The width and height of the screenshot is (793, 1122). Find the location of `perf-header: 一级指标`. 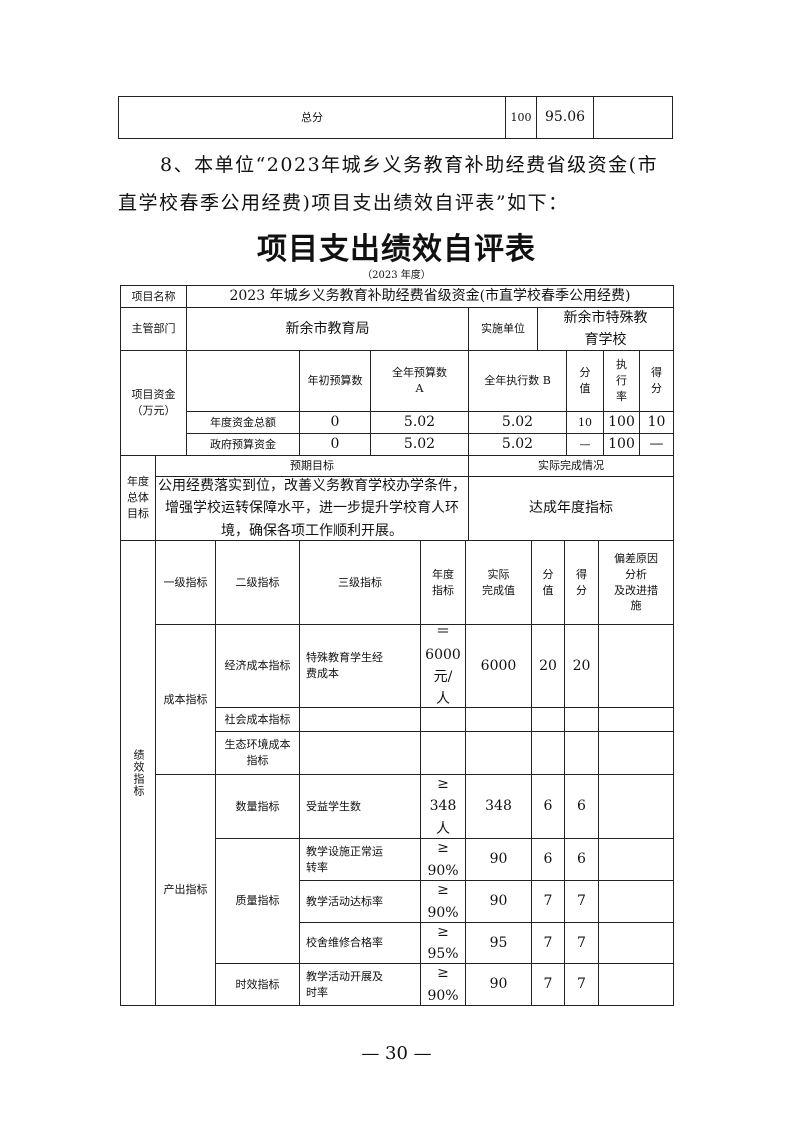

perf-header: 一级指标 is located at coordinates (185, 582).